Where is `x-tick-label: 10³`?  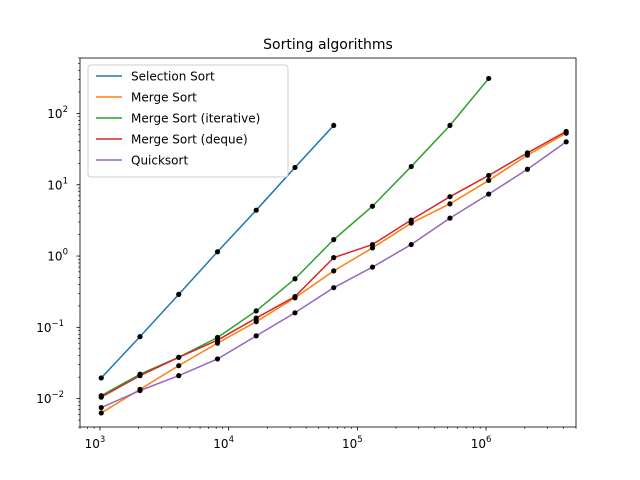
x-tick-label: 10³ is located at coordinates (95, 443).